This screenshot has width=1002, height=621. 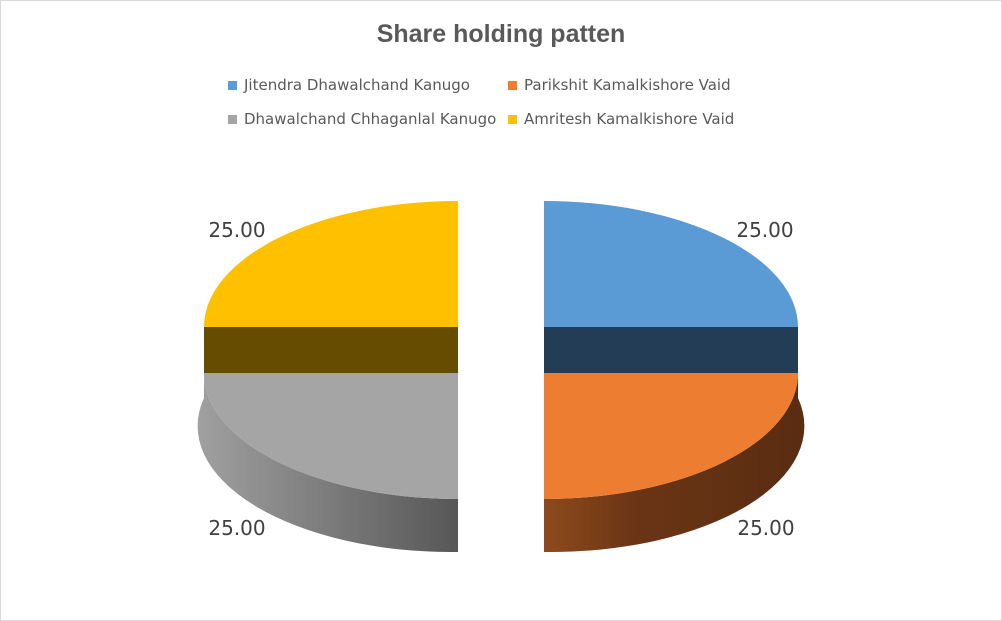 I want to click on data-label-jitendra: 25.00, so click(x=764, y=230).